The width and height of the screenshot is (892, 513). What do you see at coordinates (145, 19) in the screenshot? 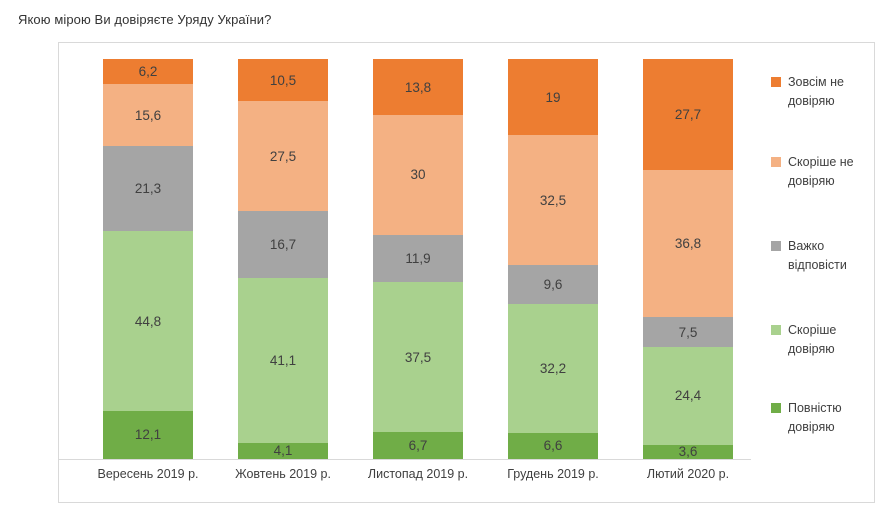
I see `chart-title: Якою мірою Ви довіряєте Уряду України?` at bounding box center [145, 19].